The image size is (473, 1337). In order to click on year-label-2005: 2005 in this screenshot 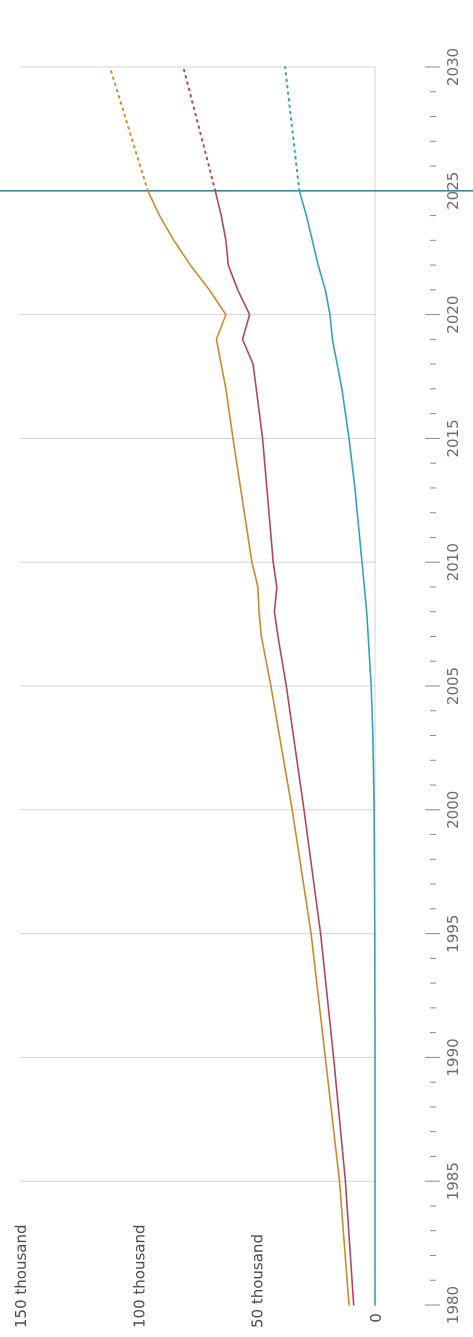, I will do `click(453, 686)`.